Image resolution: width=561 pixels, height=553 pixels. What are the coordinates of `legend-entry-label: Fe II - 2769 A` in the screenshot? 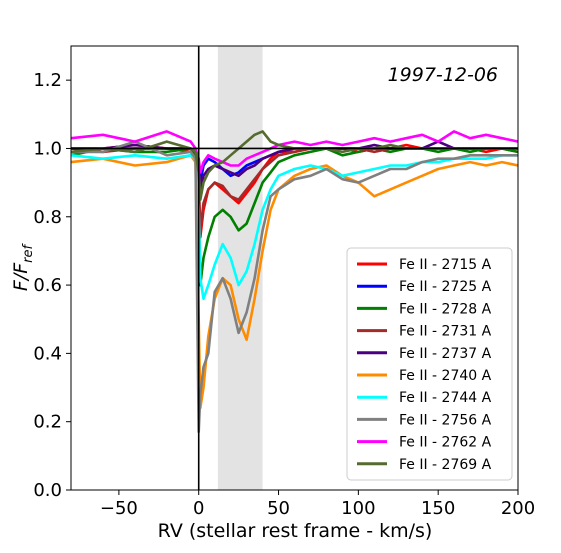 It's located at (445, 465).